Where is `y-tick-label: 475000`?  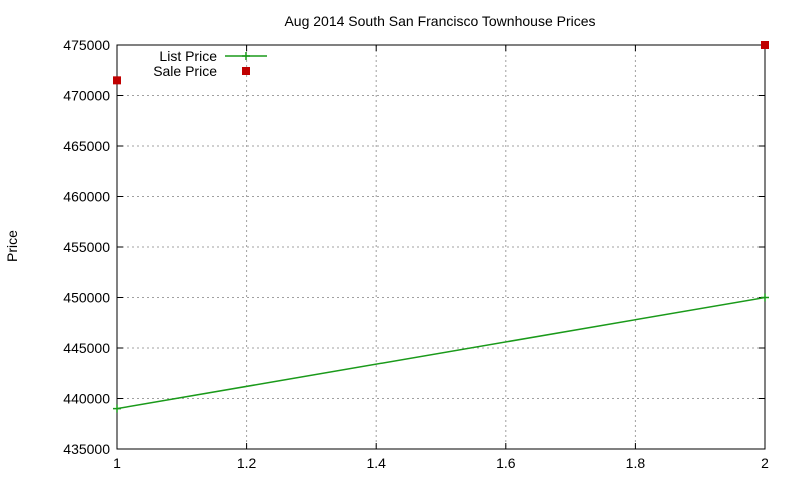
y-tick-label: 475000 is located at coordinates (86, 45).